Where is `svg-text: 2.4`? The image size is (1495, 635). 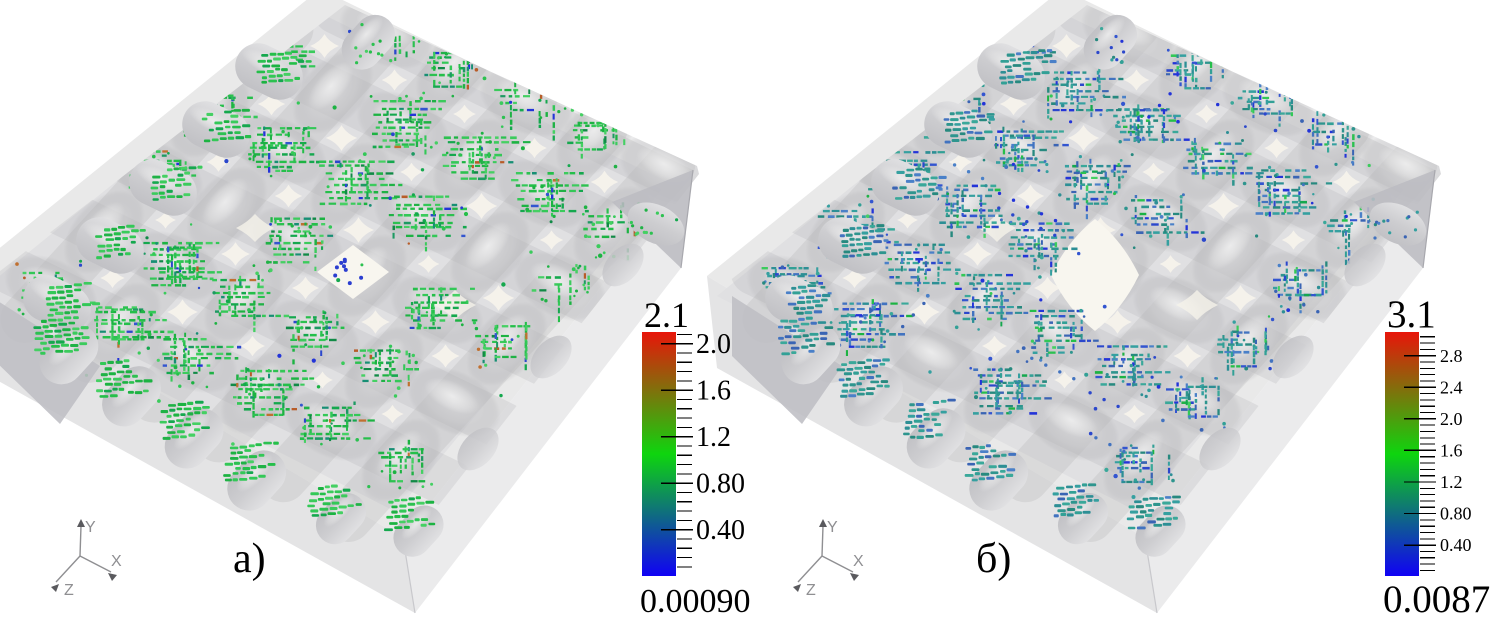
svg-text: 2.4 is located at coordinates (1451, 387).